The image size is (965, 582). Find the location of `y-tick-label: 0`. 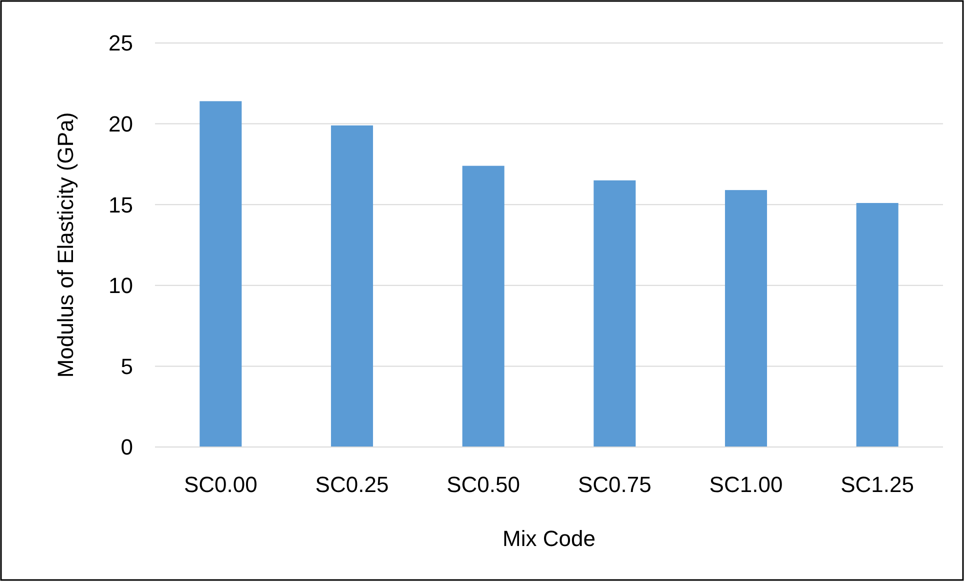

y-tick-label: 0 is located at coordinates (126, 447).